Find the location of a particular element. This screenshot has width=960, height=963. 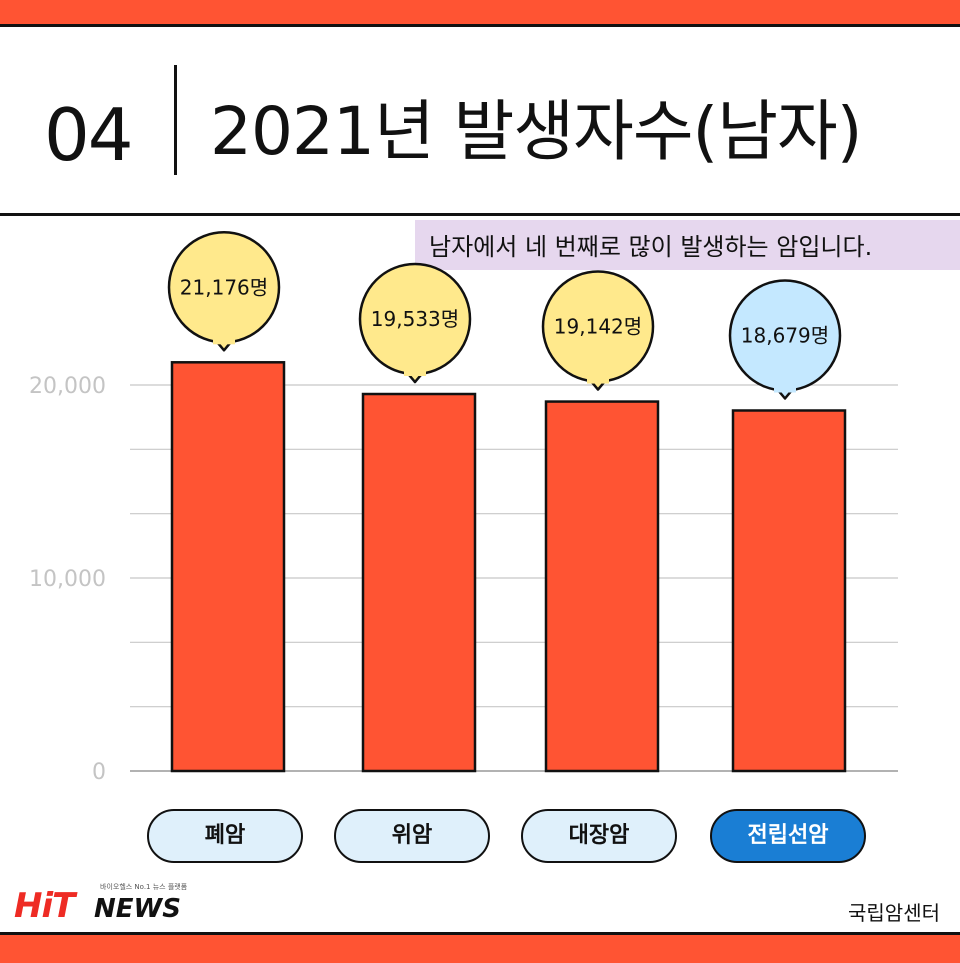

y-tick-label-1: 10,000 is located at coordinates (67, 579).